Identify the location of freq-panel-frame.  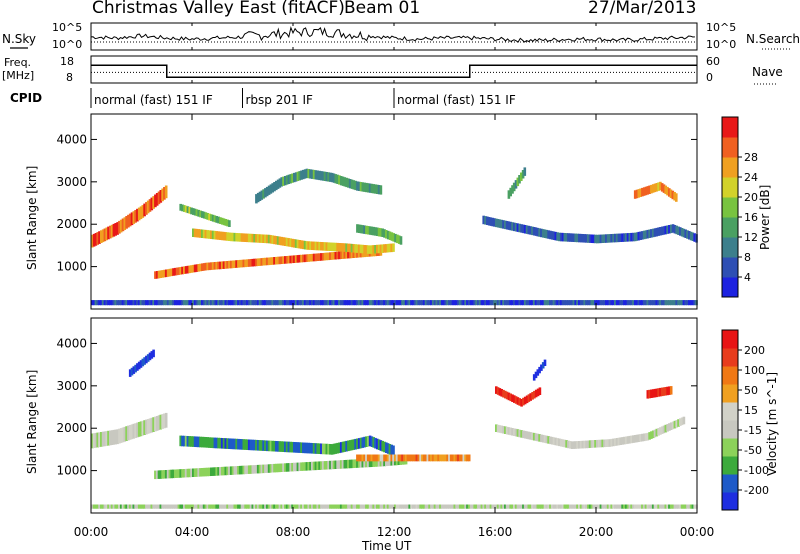
(394, 69).